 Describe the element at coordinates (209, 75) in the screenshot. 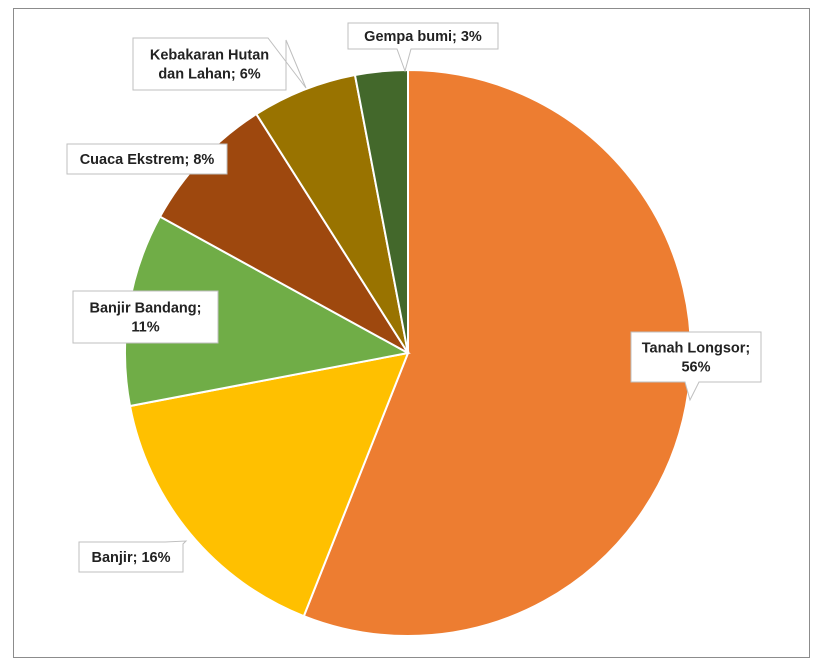

I see `data-label-text: dan Lahan; 6%` at that location.